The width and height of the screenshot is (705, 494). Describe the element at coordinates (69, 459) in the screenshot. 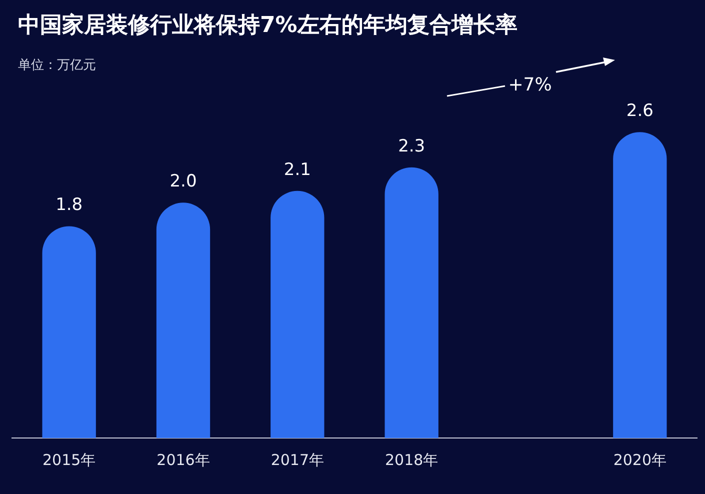

I see `x-tick-label: 2015年` at that location.